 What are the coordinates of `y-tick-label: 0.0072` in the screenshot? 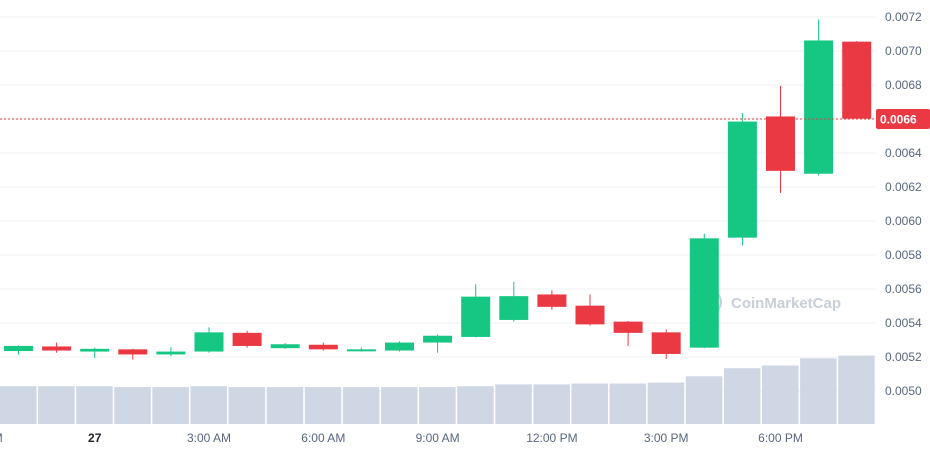 It's located at (903, 17).